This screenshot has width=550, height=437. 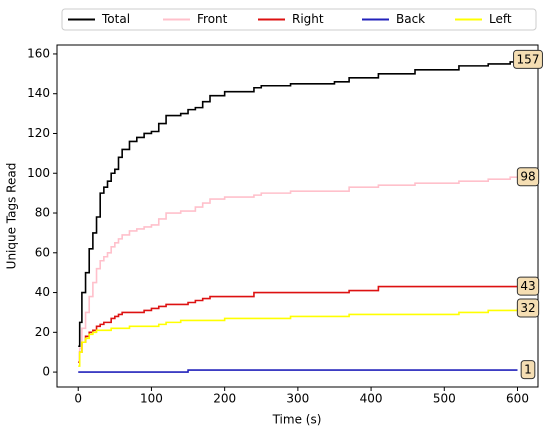 I want to click on x-tick-label: 100, so click(x=151, y=399).